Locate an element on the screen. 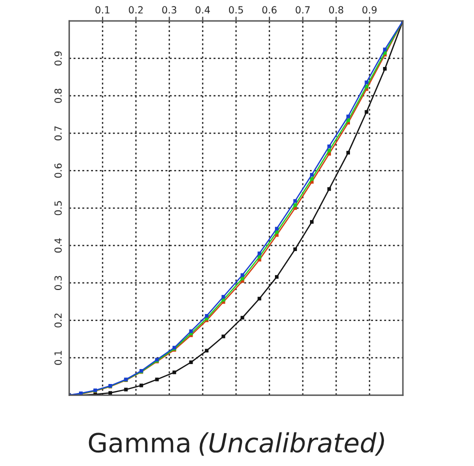 This screenshot has width=474, height=466. y-tick-label: 0.8 is located at coordinates (58, 95).